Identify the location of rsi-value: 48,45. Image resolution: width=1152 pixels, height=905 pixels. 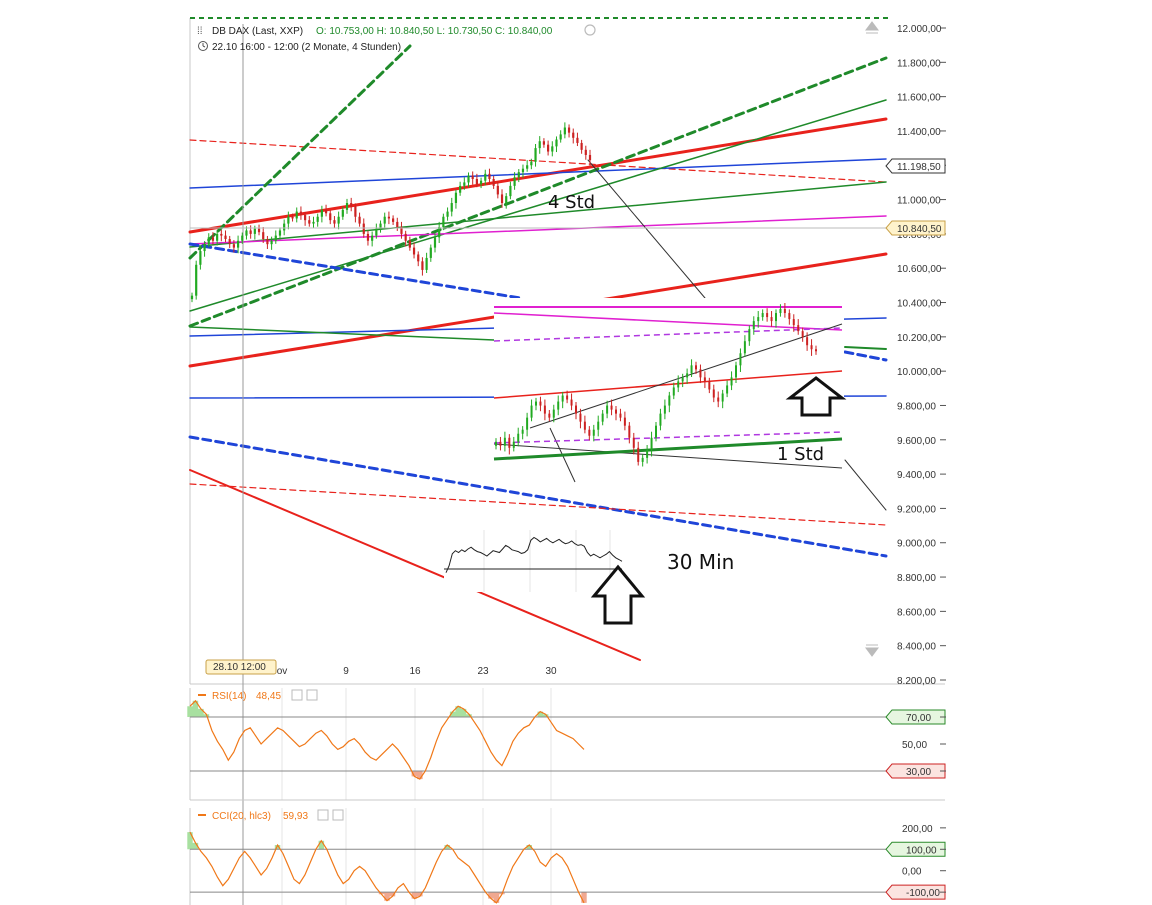
(268, 696).